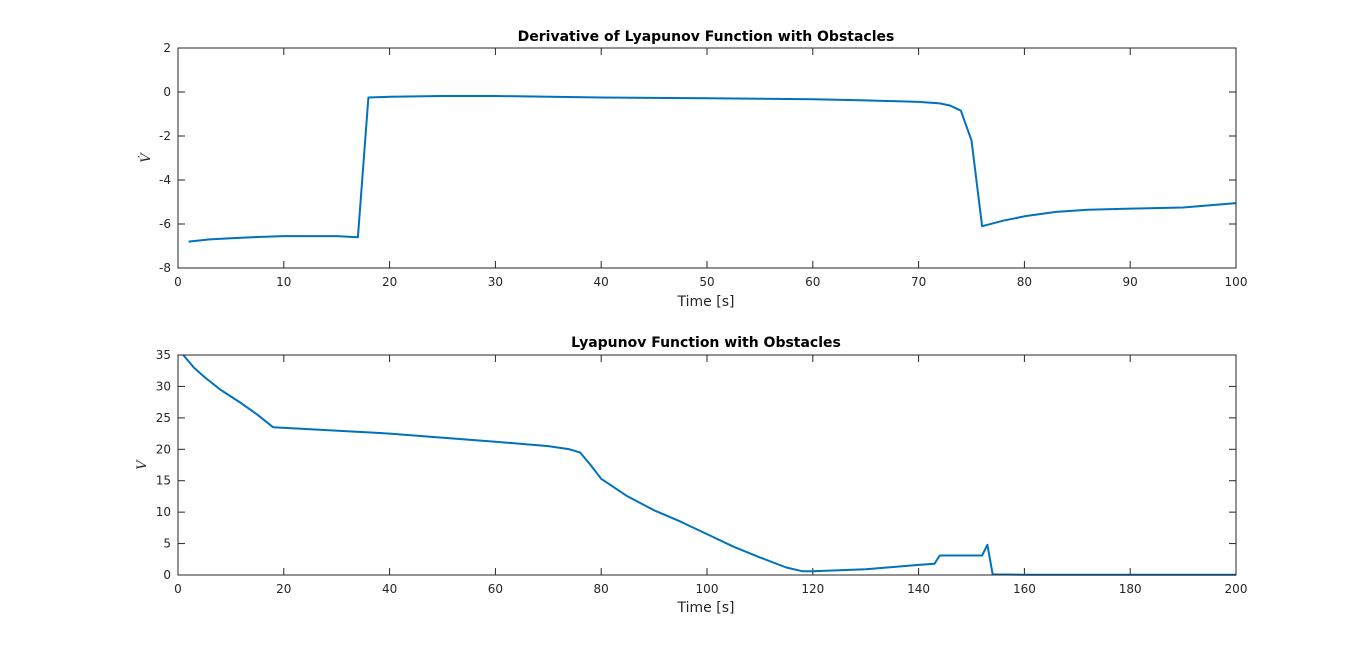  Describe the element at coordinates (142, 464) in the screenshot. I see `y-axis-label: V` at that location.